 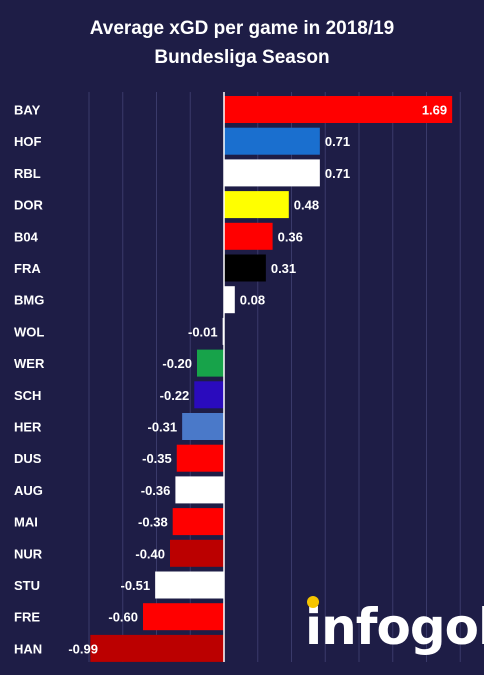 What do you see at coordinates (28, 648) in the screenshot?
I see `category-label: HAN` at bounding box center [28, 648].